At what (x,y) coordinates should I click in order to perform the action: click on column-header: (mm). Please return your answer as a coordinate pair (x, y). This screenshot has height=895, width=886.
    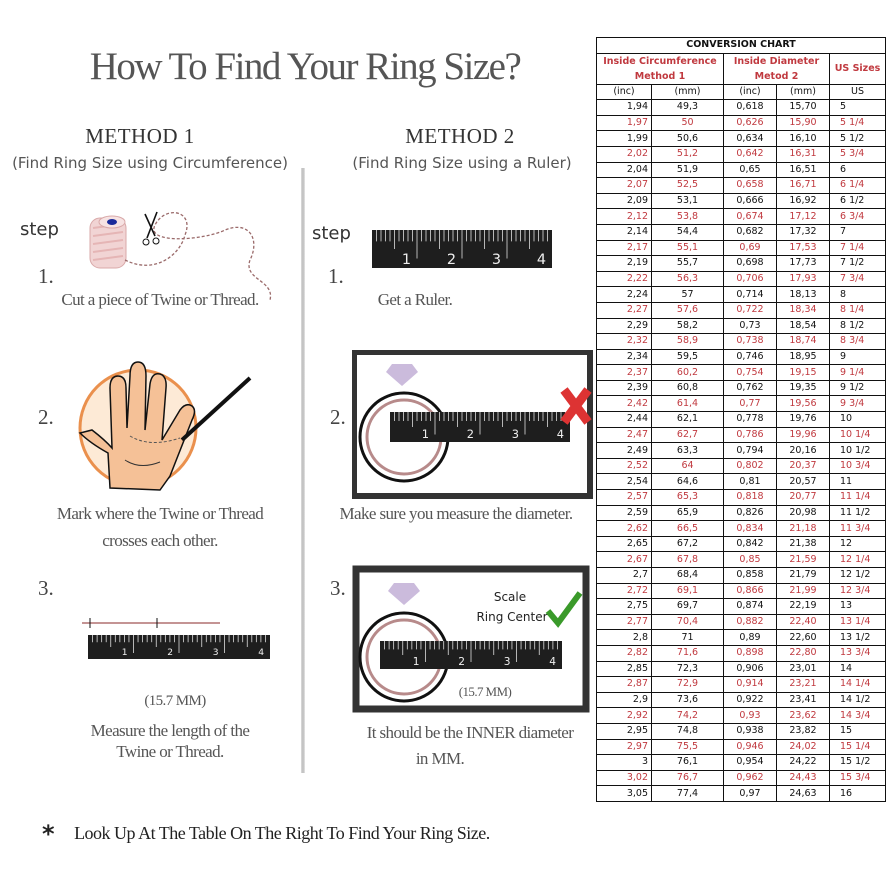
    Looking at the image, I should click on (687, 92).